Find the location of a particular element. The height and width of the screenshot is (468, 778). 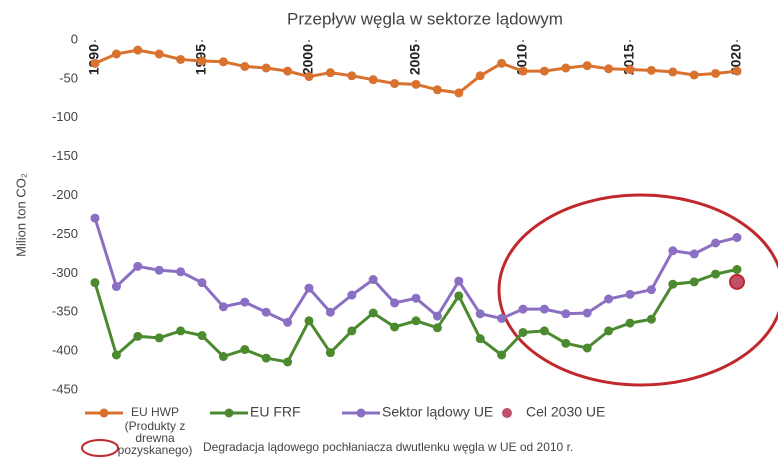

y-tick-label: -350 is located at coordinates (65, 311).